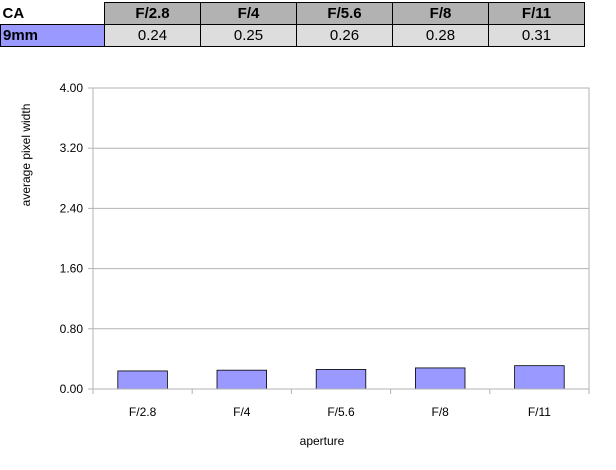 Image resolution: width=616 pixels, height=470 pixels. I want to click on y-tick-label: 1.60, so click(72, 269).